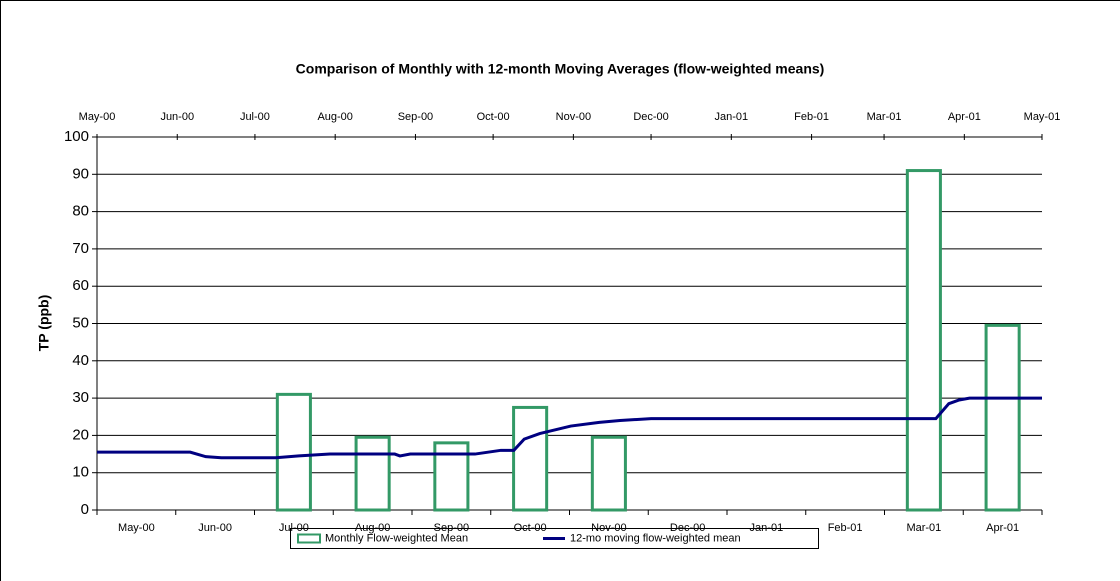 The width and height of the screenshot is (1120, 581). I want to click on x2-tick-label: May-00, so click(97, 117).